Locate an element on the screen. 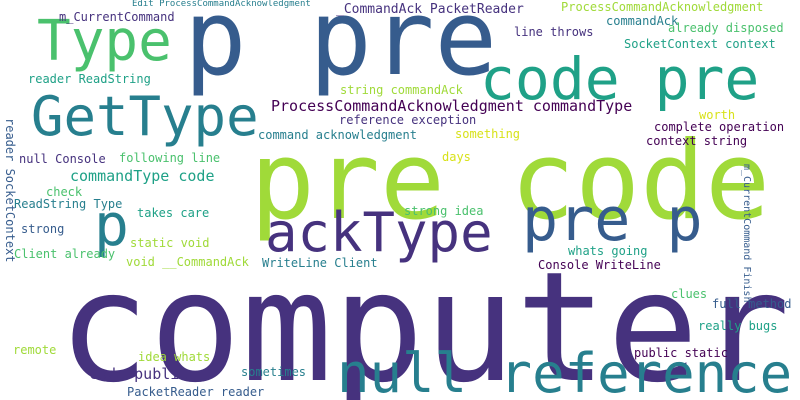 The image size is (800, 400). word-check: check is located at coordinates (64, 192).